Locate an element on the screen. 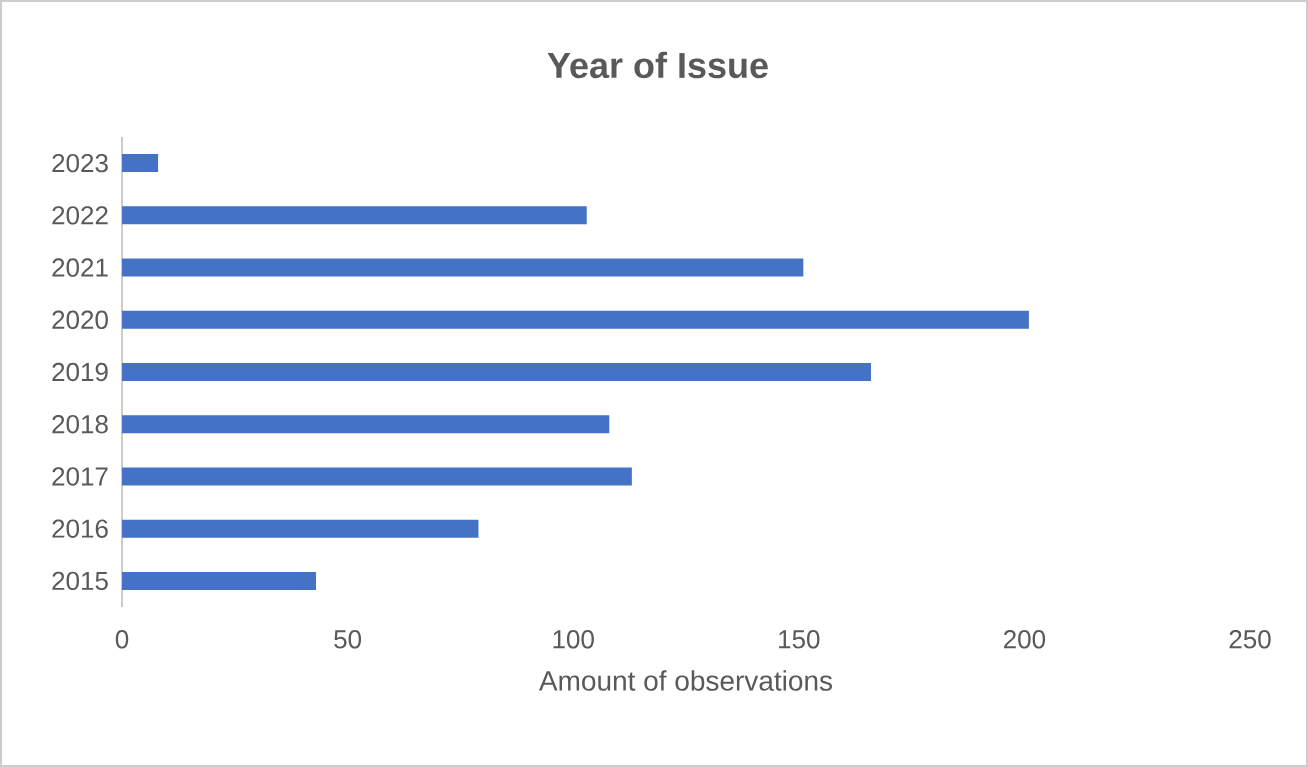 The height and width of the screenshot is (767, 1308). y-tick-label: 2021 is located at coordinates (80, 267).